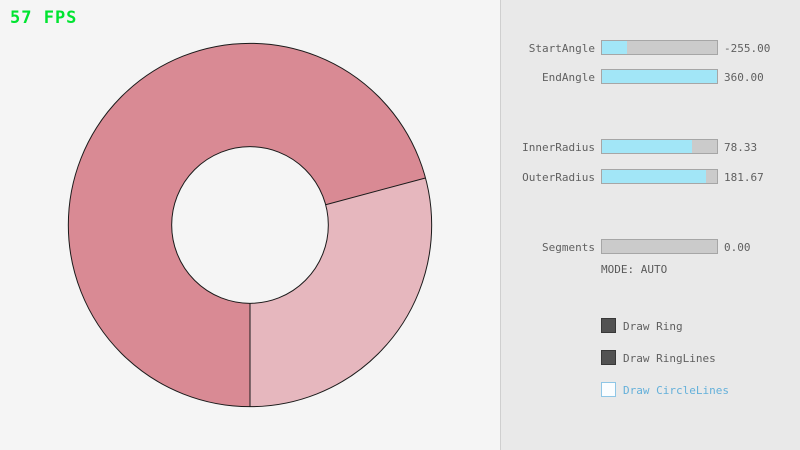 The height and width of the screenshot is (450, 800). What do you see at coordinates (744, 177) in the screenshot?
I see `slider-value-outerradius: 181.67` at bounding box center [744, 177].